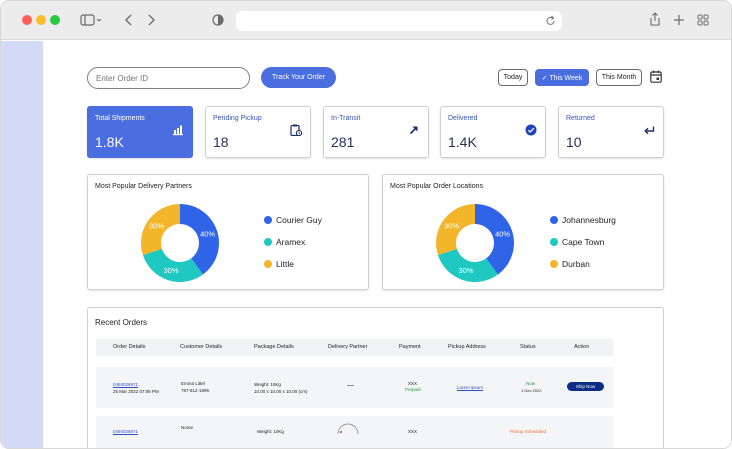 This screenshot has width=732, height=449. I want to click on legend-swatch-yellow, so click(554, 264).